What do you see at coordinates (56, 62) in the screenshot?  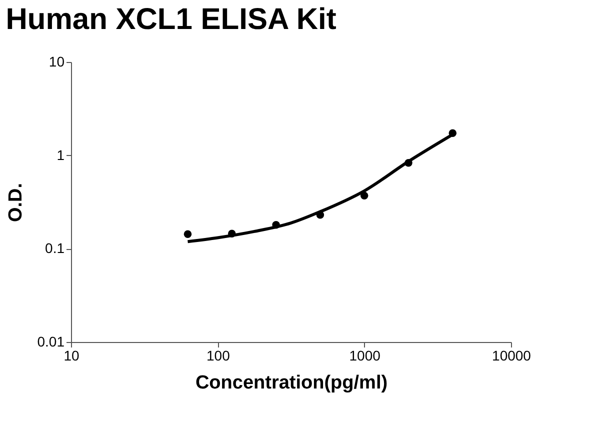 I see `y-tick-label: 10` at bounding box center [56, 62].